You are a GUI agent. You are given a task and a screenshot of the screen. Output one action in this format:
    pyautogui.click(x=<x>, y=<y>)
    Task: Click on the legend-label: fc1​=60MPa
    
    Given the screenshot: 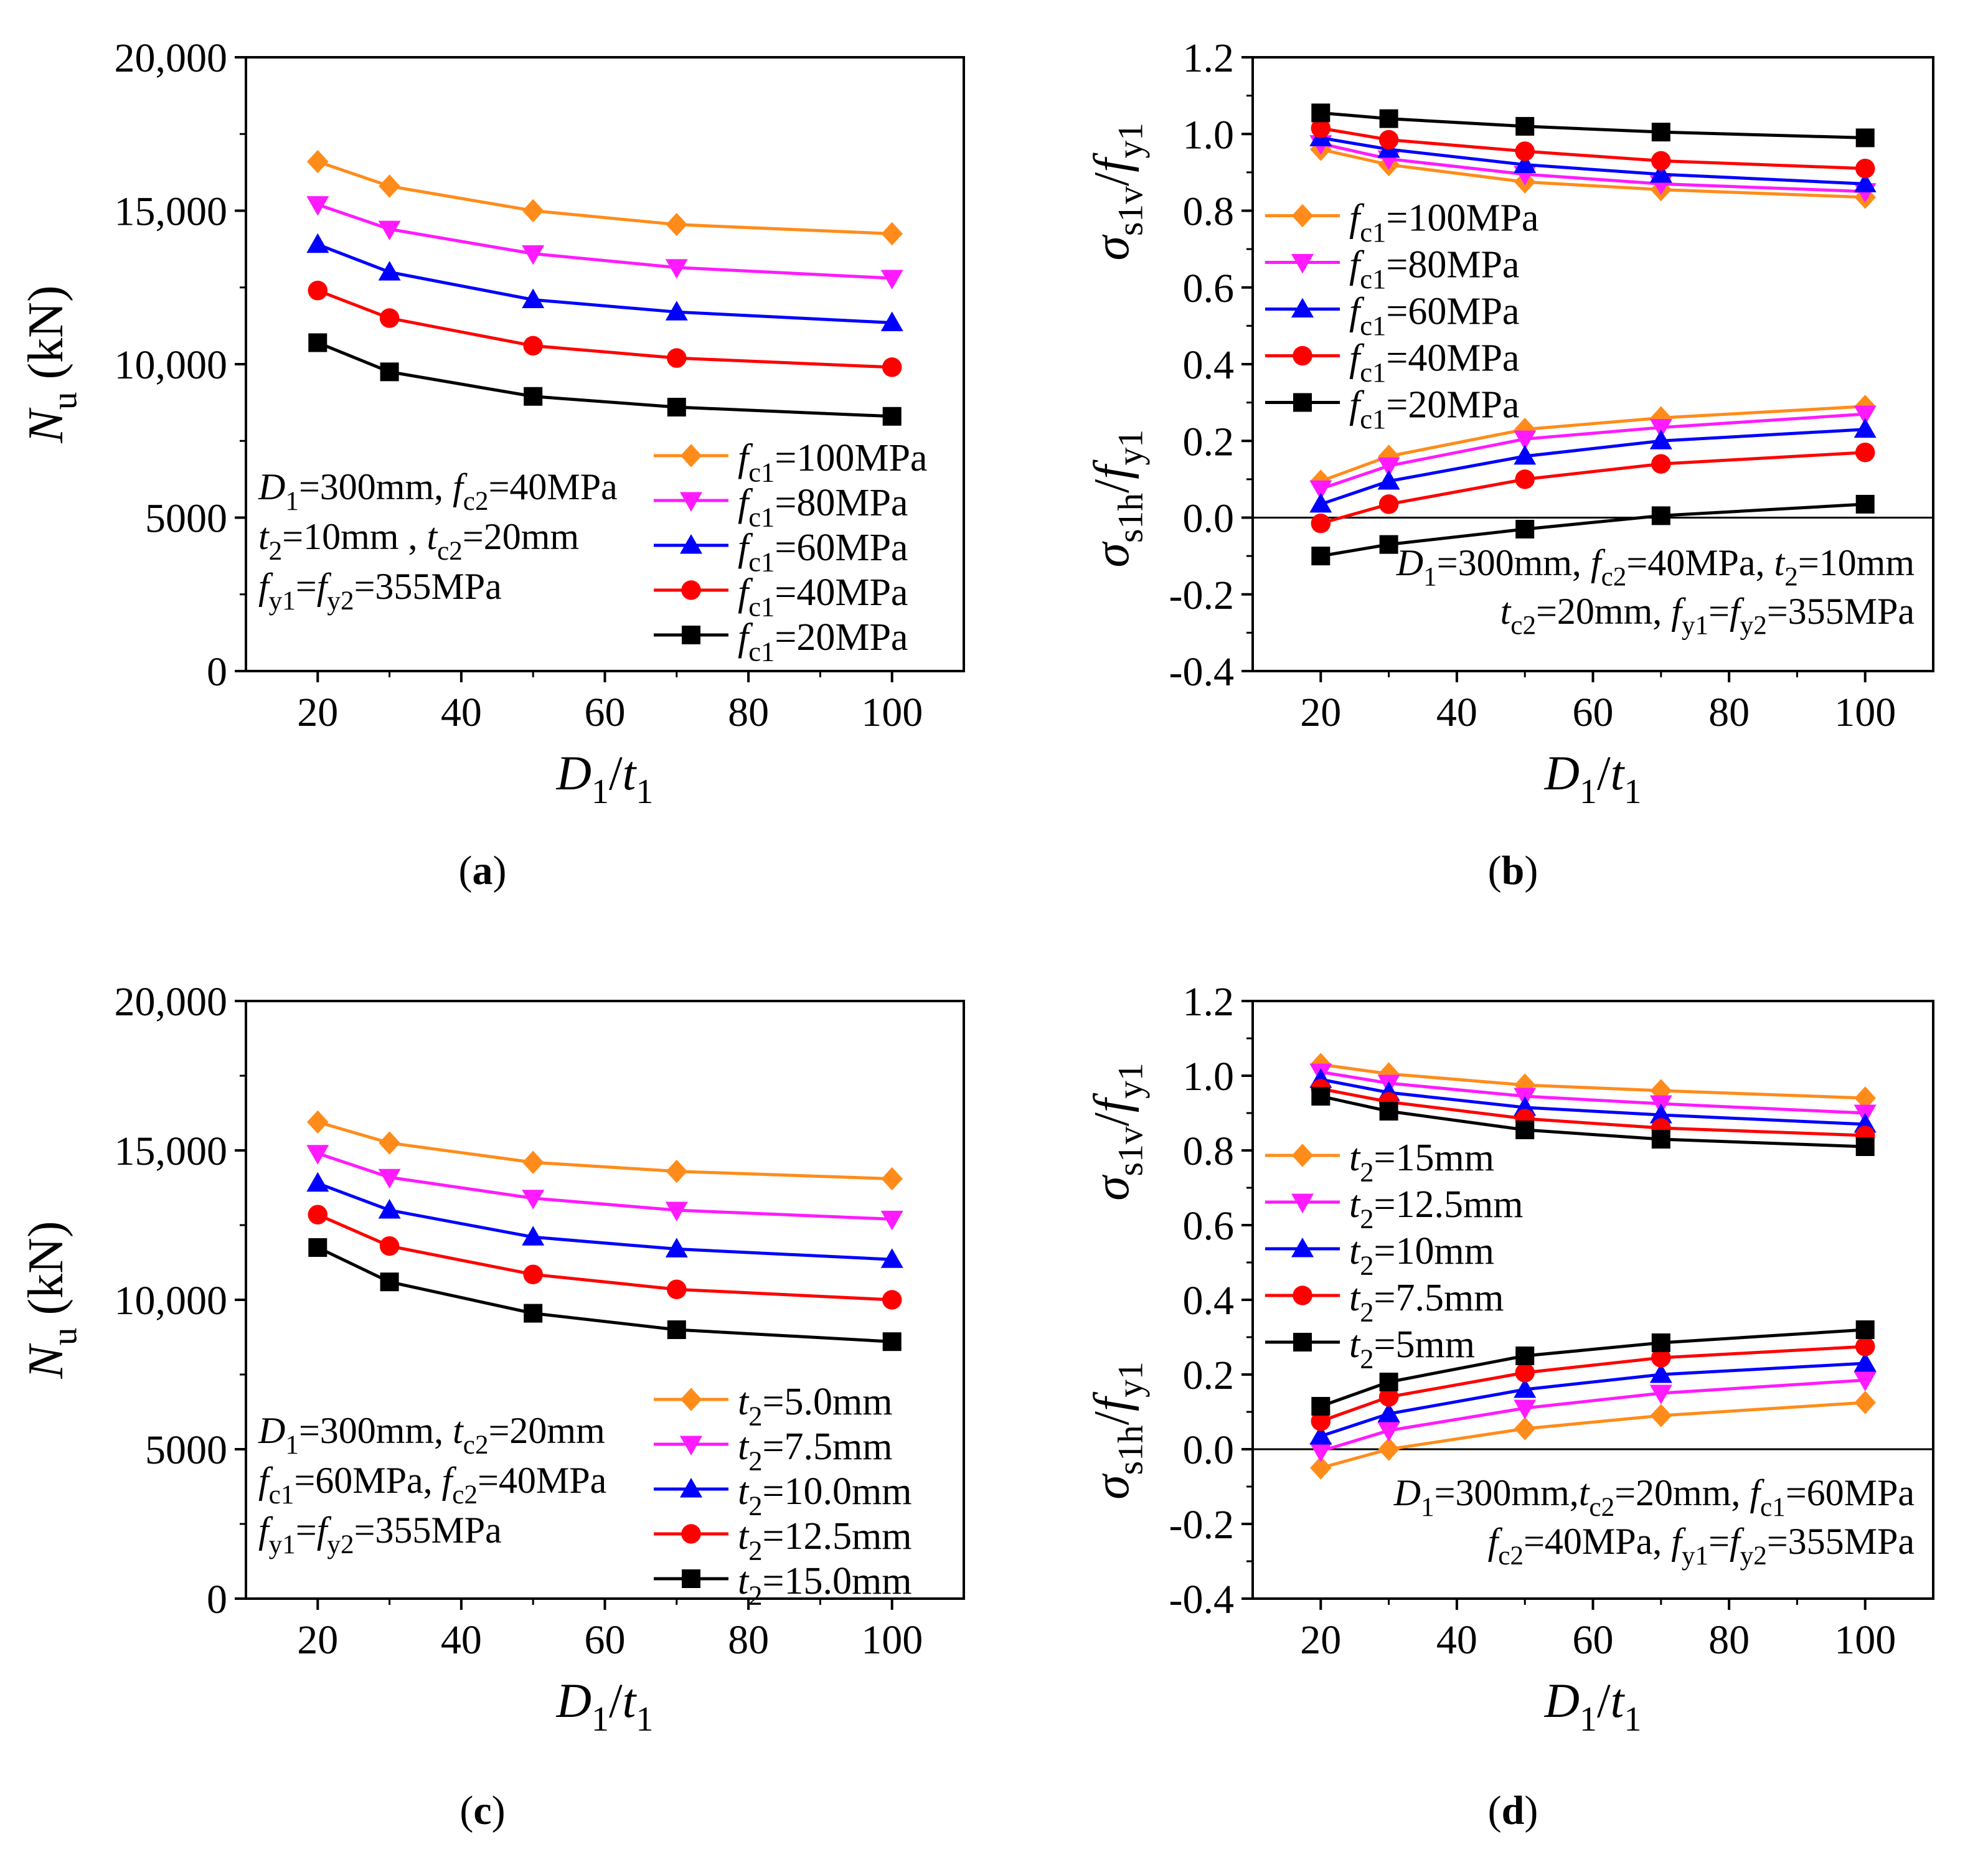 What is the action you would take?
    pyautogui.click(x=1434, y=316)
    